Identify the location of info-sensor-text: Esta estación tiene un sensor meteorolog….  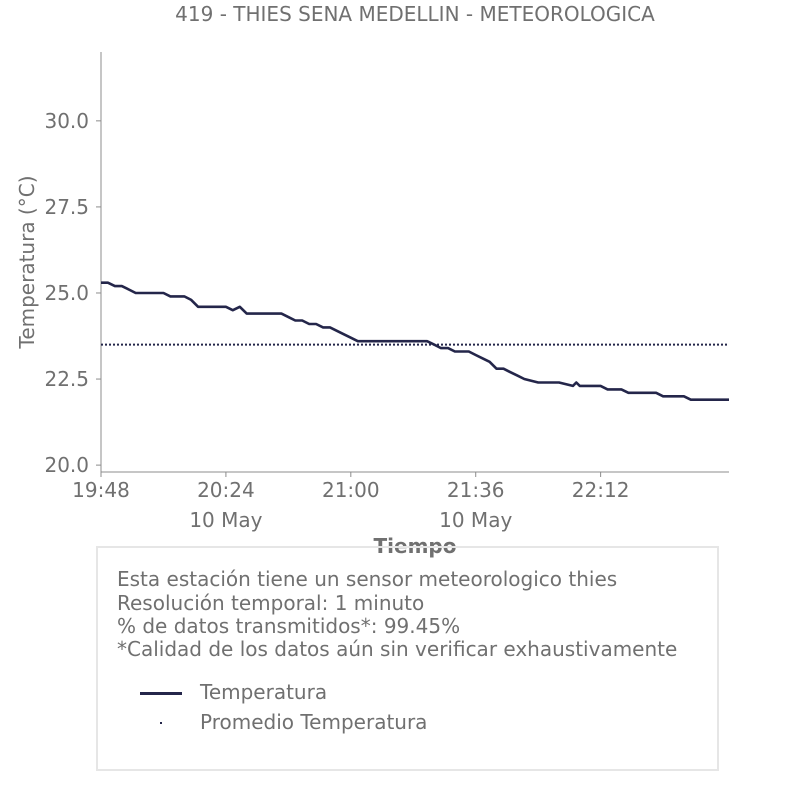
(367, 579).